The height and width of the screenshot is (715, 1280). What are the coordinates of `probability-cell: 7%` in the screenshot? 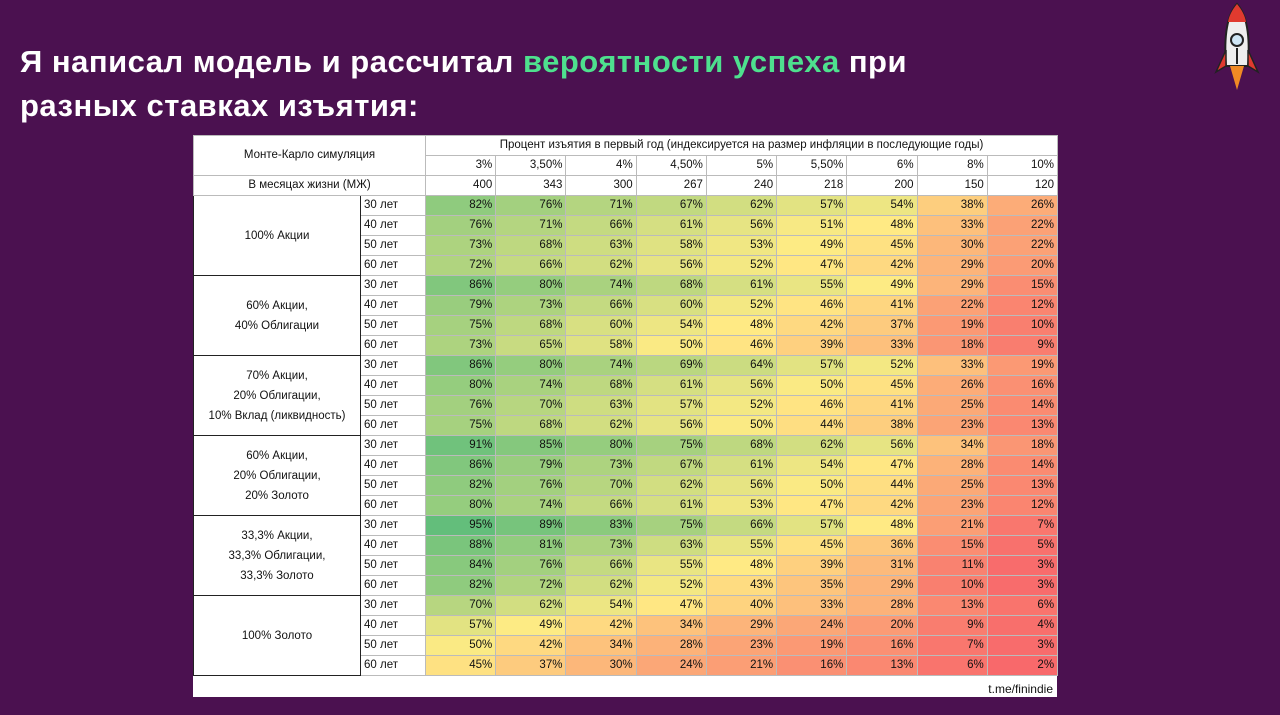 It's located at (1022, 525).